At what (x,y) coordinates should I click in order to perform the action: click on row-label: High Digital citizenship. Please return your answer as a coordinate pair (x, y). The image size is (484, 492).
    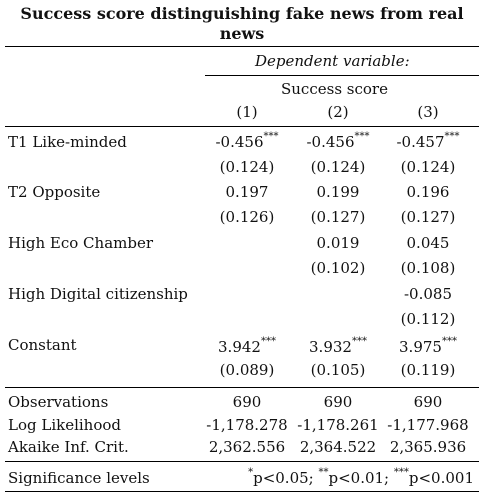
    Looking at the image, I should click on (98, 294).